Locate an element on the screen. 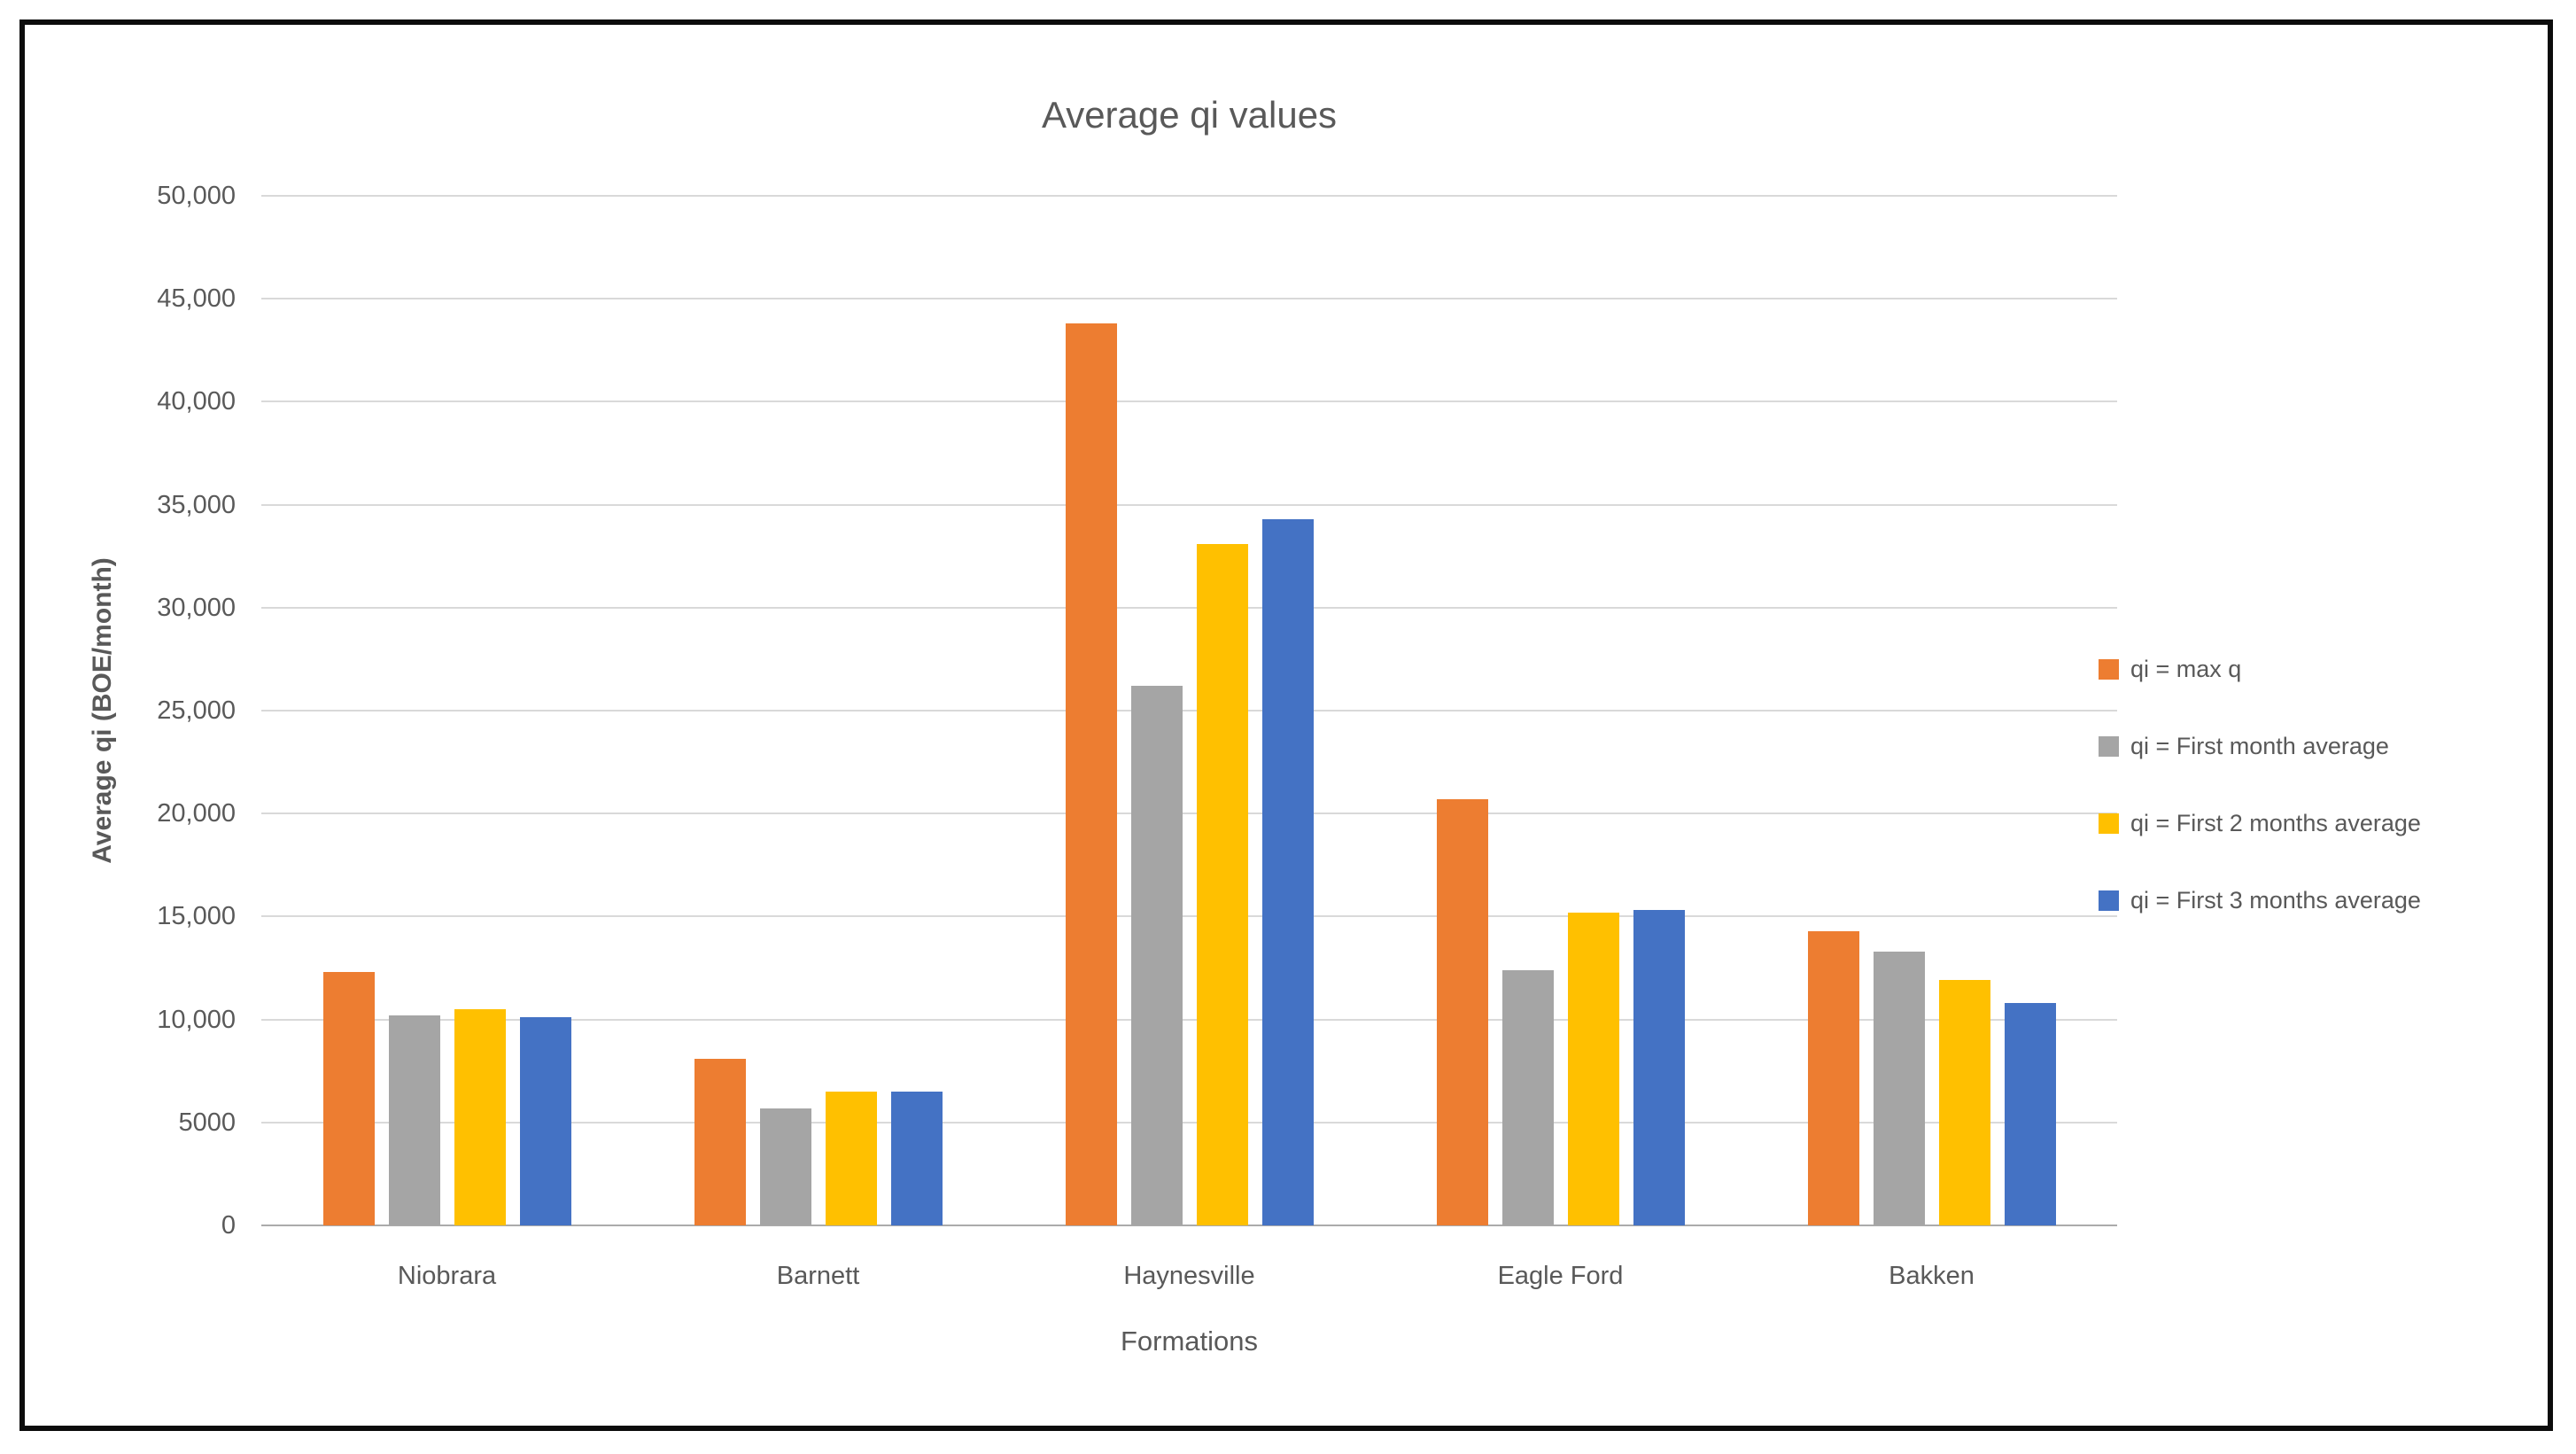 This screenshot has width=2576, height=1454. x-axis-title: Formations is located at coordinates (1189, 1342).